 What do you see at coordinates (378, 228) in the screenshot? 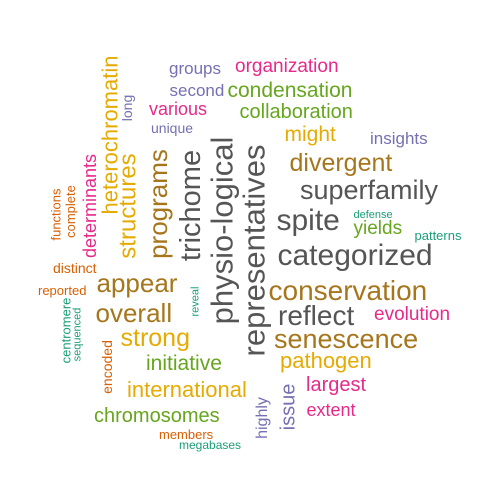
I see `word-yields: yields` at bounding box center [378, 228].